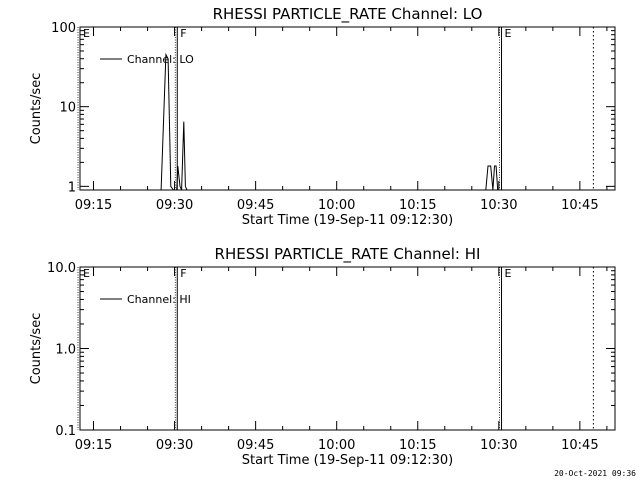 The width and height of the screenshot is (640, 484). What do you see at coordinates (336, 205) in the screenshot?
I see `panel1-x-tick-label: 10:00` at bounding box center [336, 205].